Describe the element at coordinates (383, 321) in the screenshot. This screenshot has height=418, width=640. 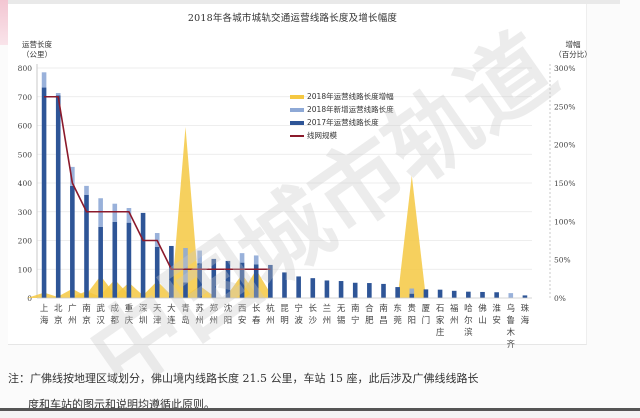
I see `category-label: 昌` at that location.